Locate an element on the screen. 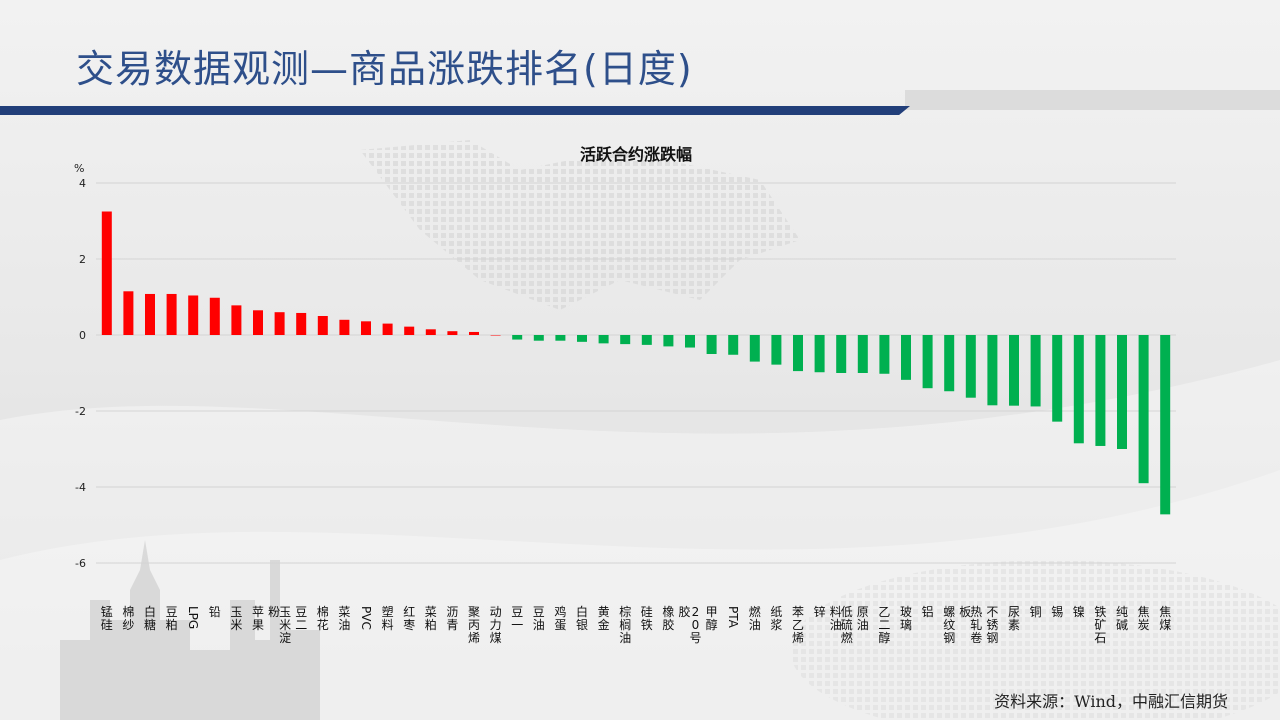 The width and height of the screenshot is (1280, 720). y-tick-label: 4 is located at coordinates (82, 183).